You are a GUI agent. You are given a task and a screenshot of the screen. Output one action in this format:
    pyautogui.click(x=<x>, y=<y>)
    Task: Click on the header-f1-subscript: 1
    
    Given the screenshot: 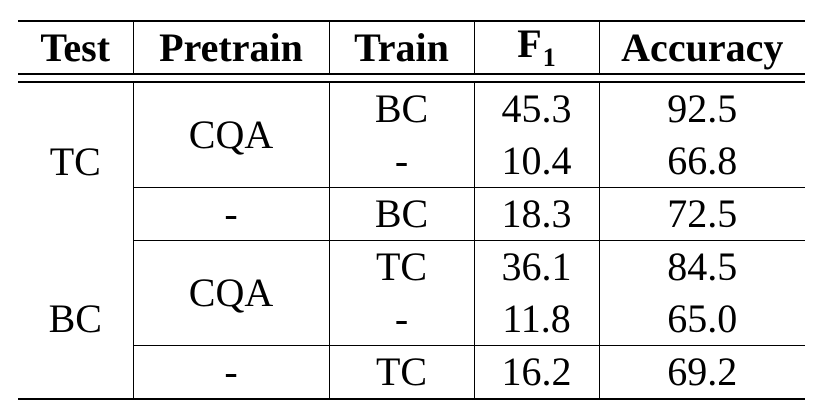 What is the action you would take?
    pyautogui.click(x=549, y=57)
    